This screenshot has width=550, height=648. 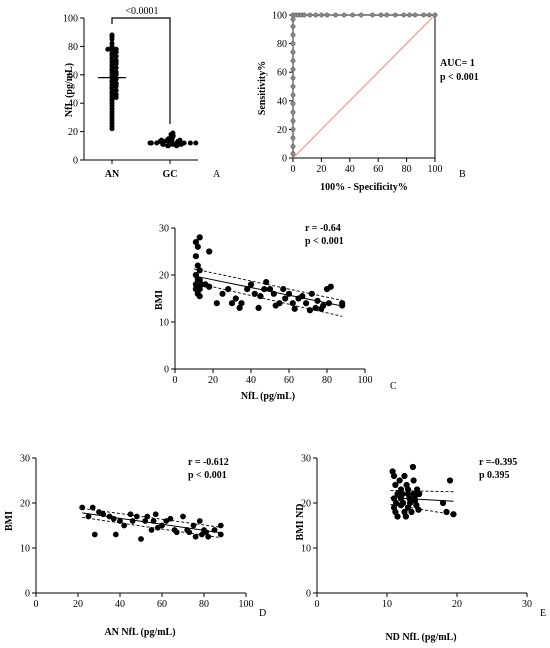 What do you see at coordinates (73, 47) in the screenshot?
I see `panel-a-ytick-label: 80` at bounding box center [73, 47].